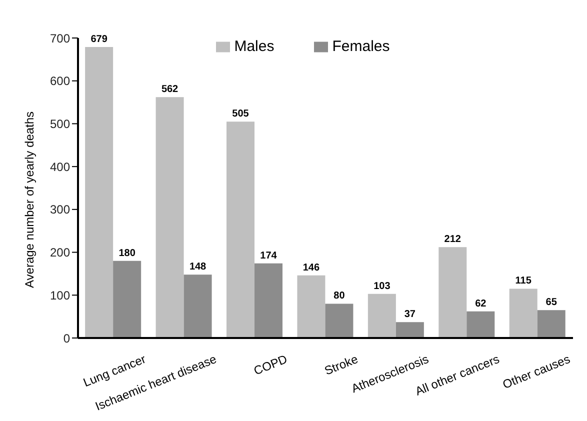  I want to click on y-tick-label: 400, so click(60, 167).